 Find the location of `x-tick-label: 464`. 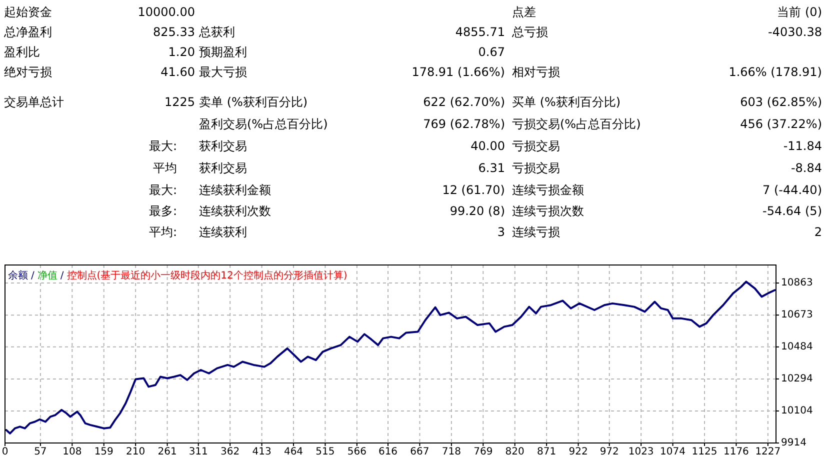

x-tick-label: 464 is located at coordinates (294, 451).